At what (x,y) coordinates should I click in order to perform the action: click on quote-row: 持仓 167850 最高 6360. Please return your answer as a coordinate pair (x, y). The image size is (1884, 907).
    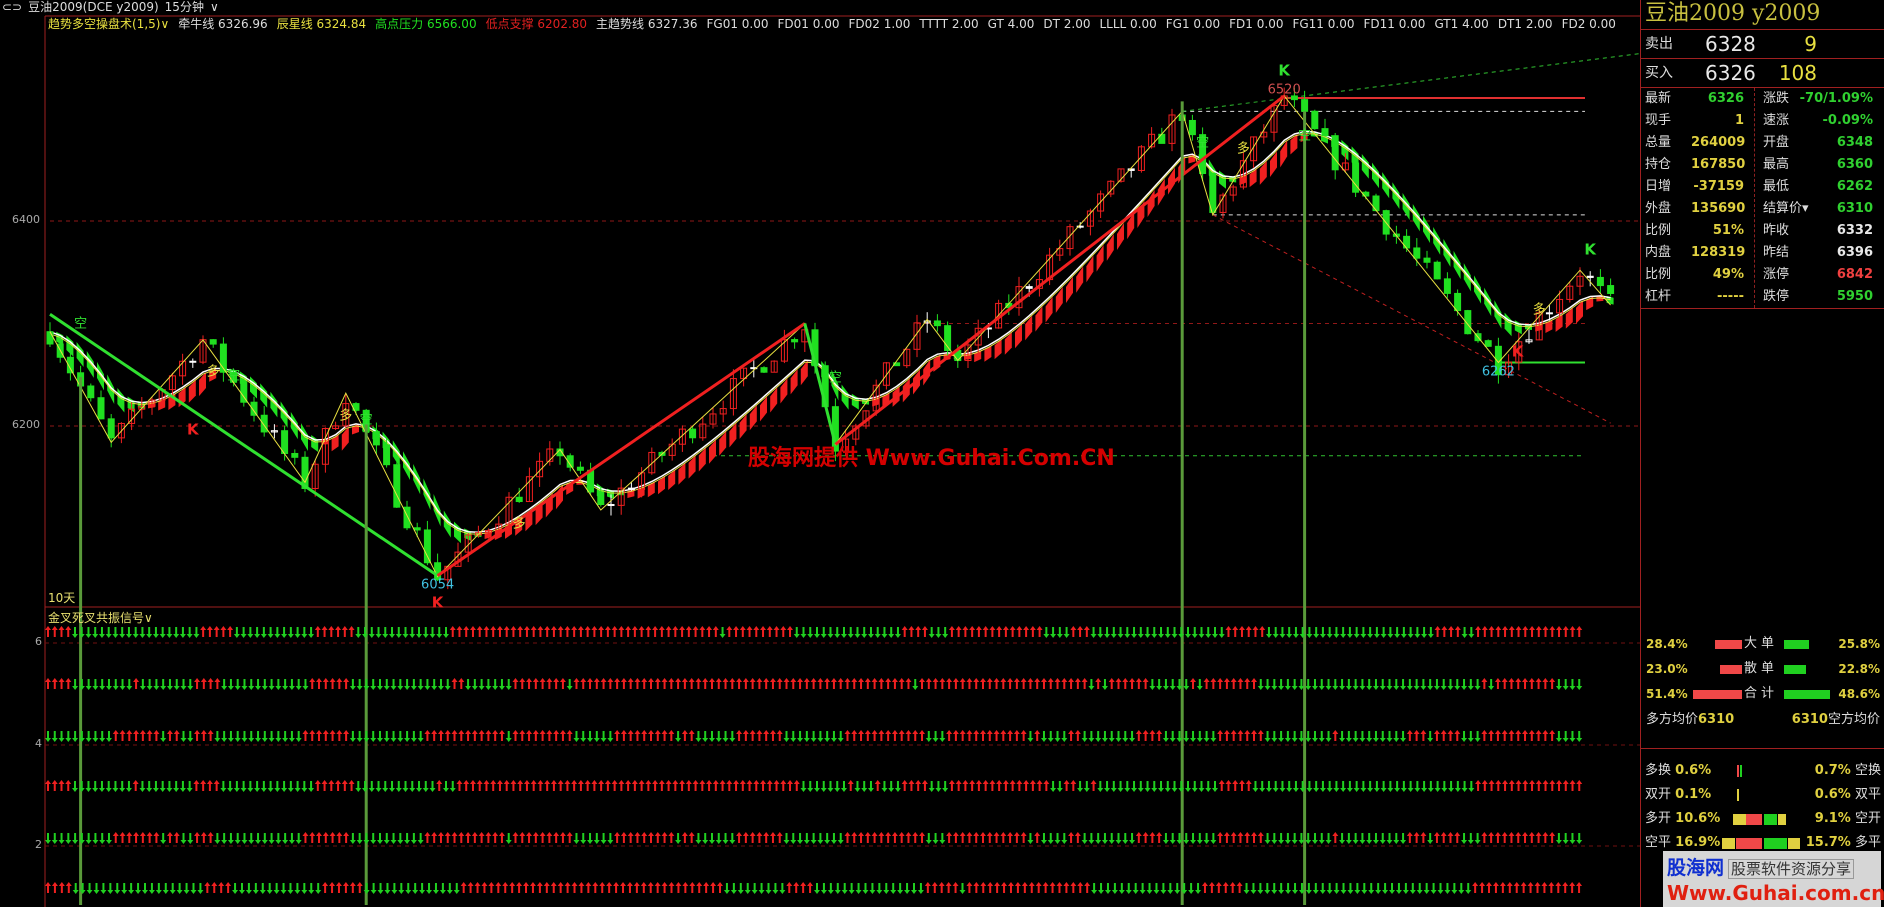
    Looking at the image, I should click on (1762, 165).